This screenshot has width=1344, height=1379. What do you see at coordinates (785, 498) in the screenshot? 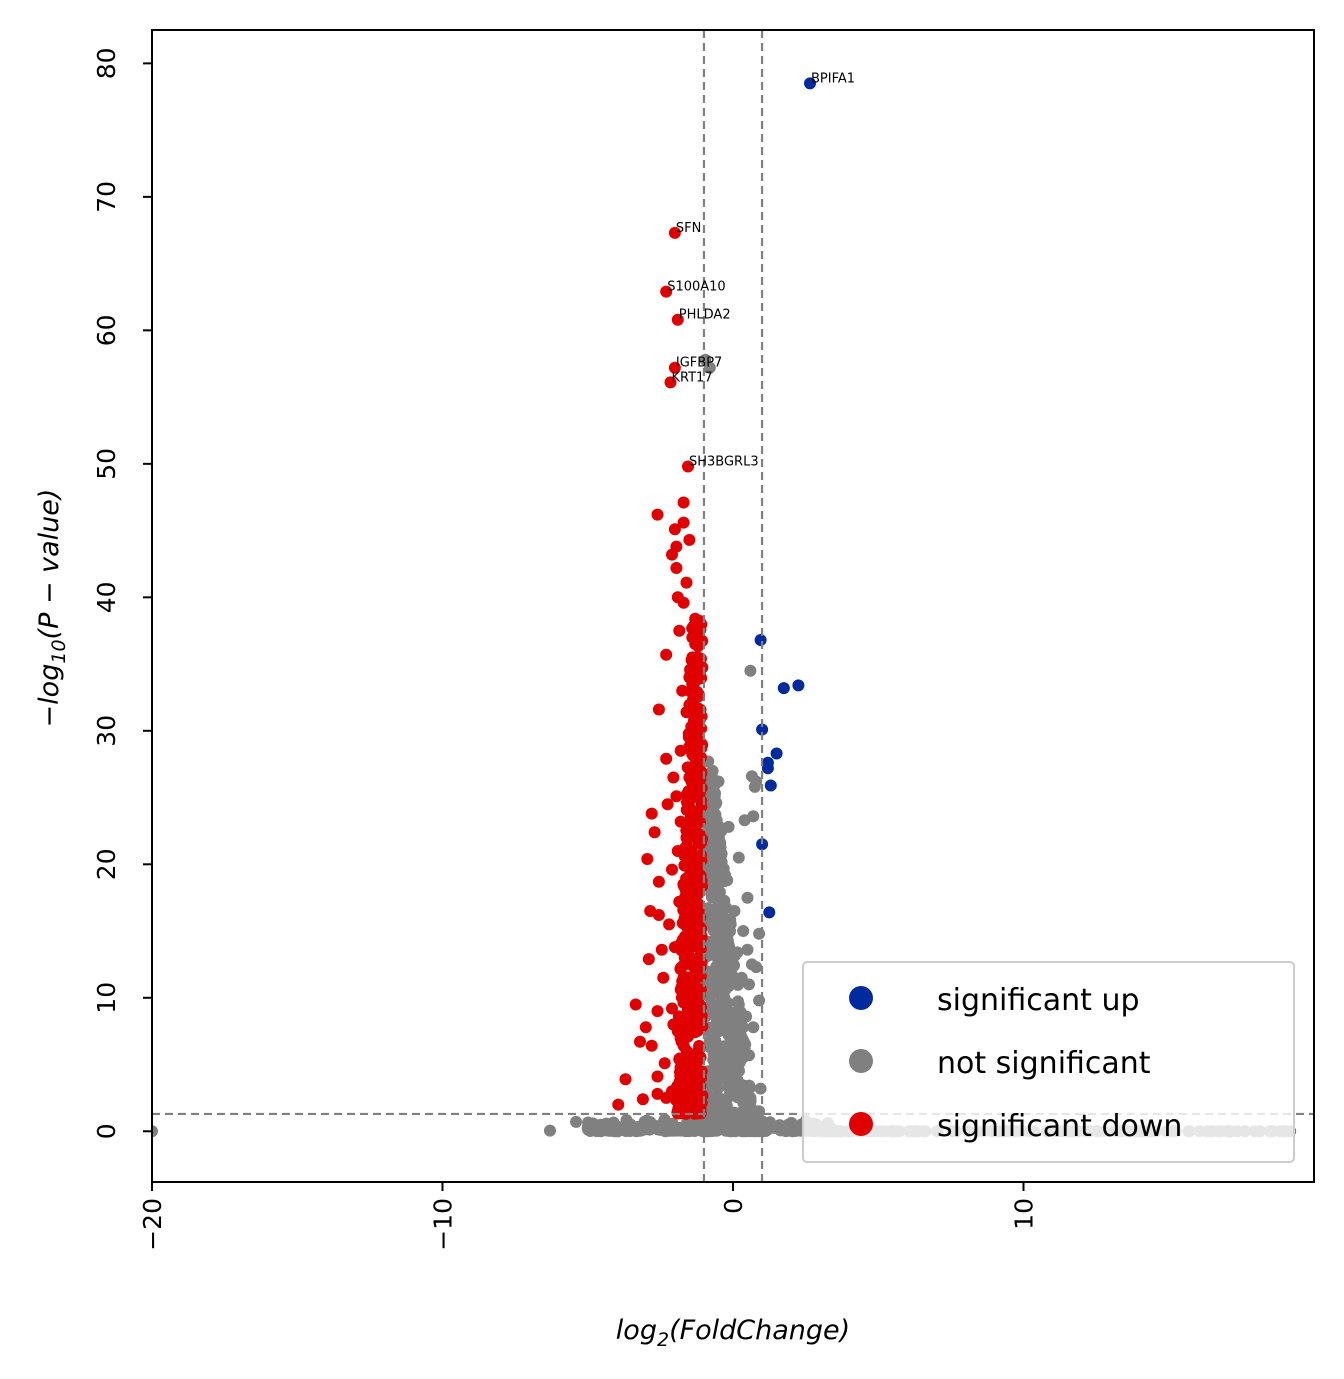
I see `series-significant-up` at bounding box center [785, 498].